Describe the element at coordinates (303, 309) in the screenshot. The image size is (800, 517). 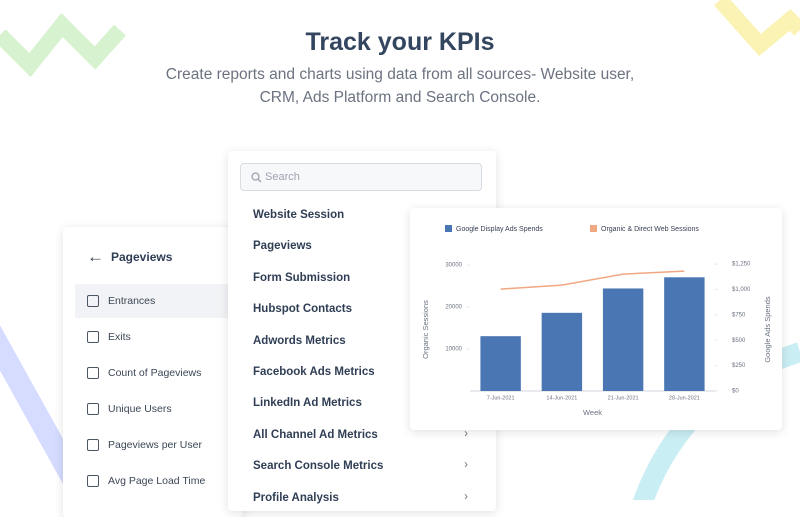
I see `metric-label: Hubspot Contacts` at that location.